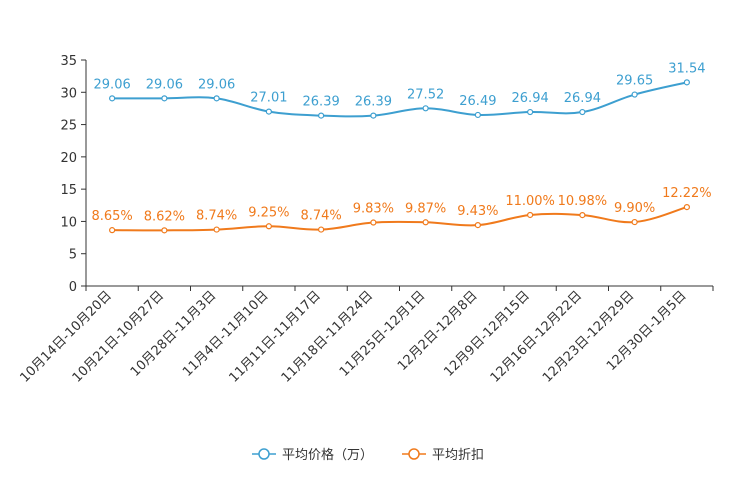 This screenshot has height=496, width=744. Describe the element at coordinates (458, 455) in the screenshot. I see `legend-label: 平均折扣` at that location.